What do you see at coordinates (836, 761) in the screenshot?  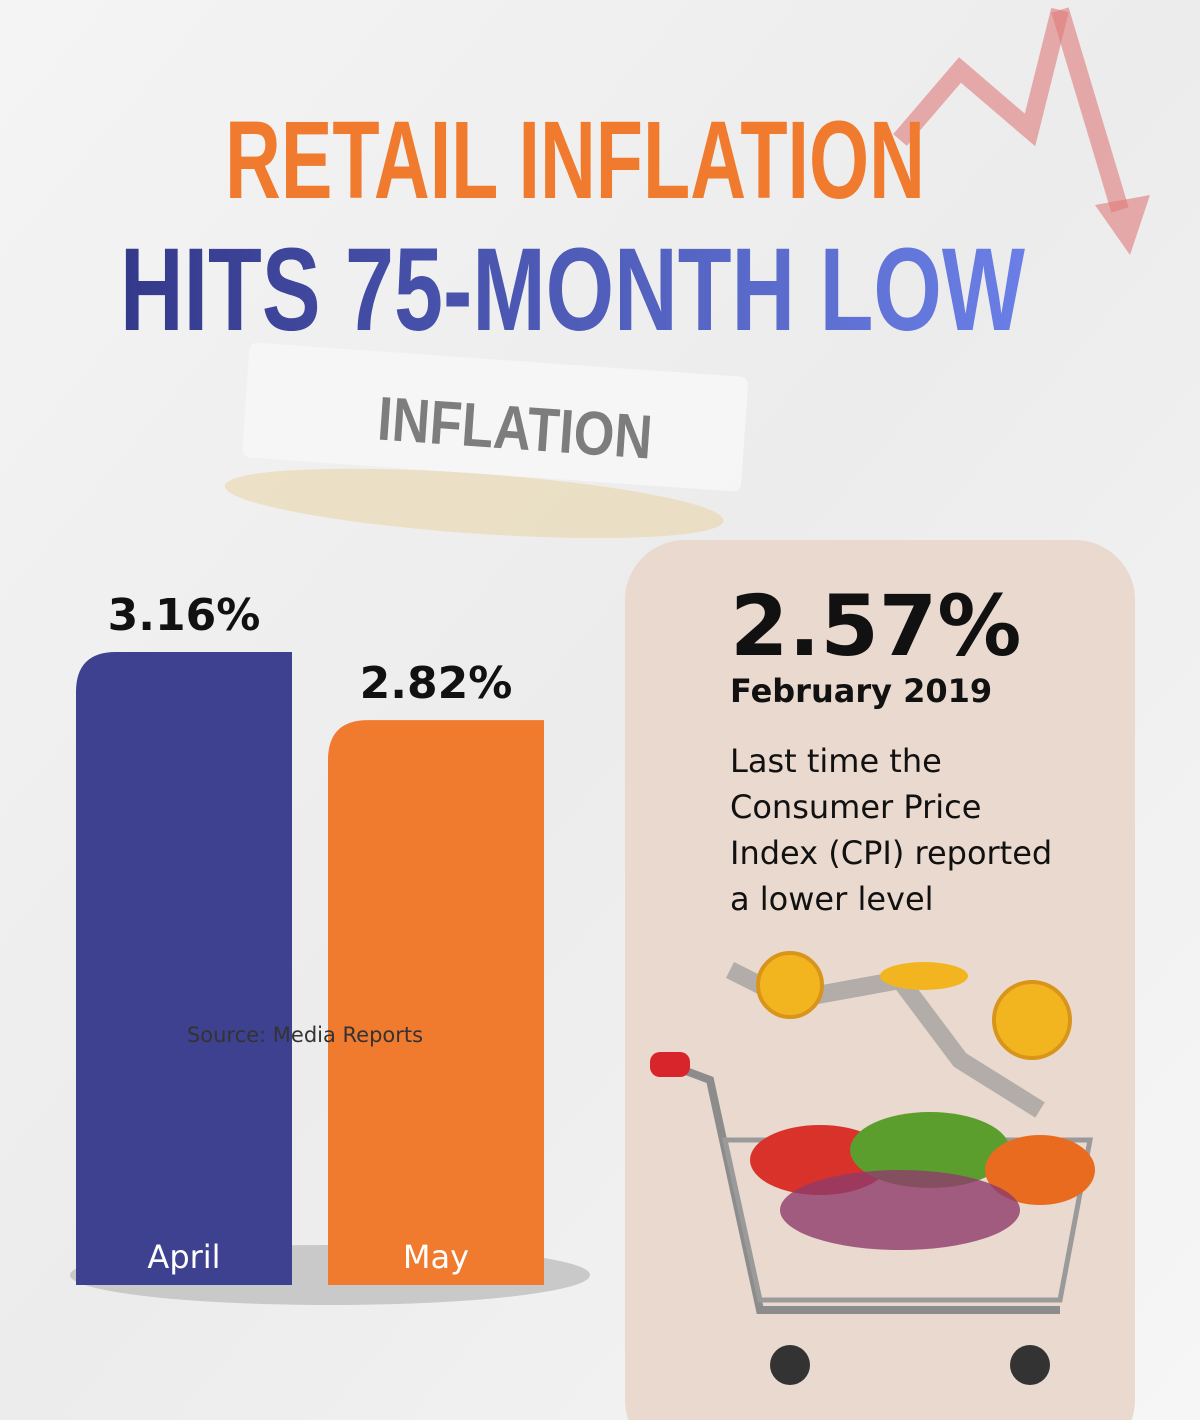 I see `callout-line: Last time the` at bounding box center [836, 761].